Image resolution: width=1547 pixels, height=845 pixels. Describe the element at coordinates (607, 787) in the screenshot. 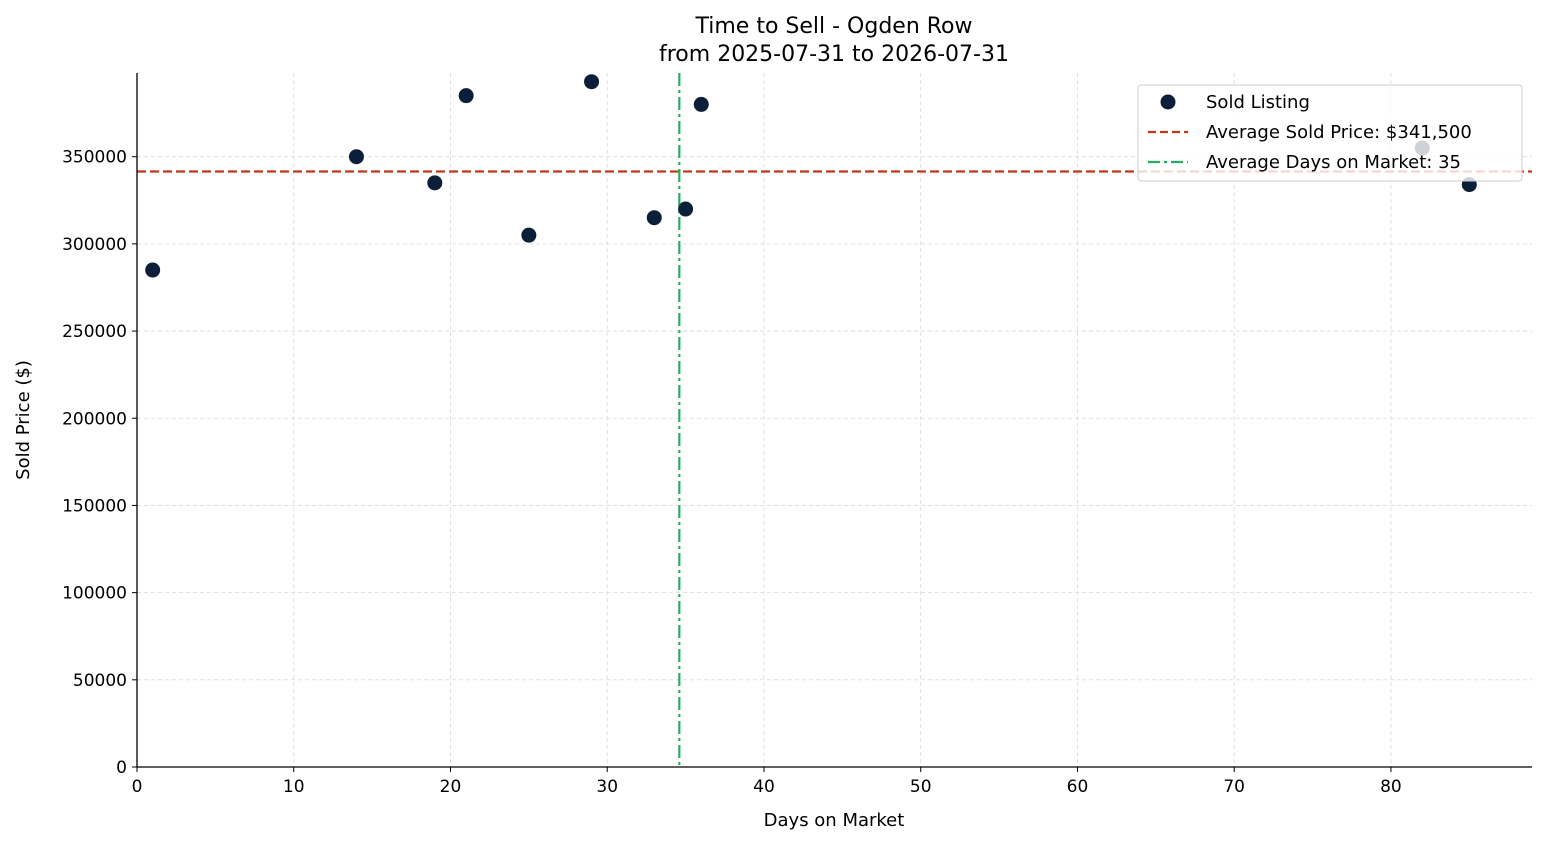

I see `x-tick-label: 30` at that location.